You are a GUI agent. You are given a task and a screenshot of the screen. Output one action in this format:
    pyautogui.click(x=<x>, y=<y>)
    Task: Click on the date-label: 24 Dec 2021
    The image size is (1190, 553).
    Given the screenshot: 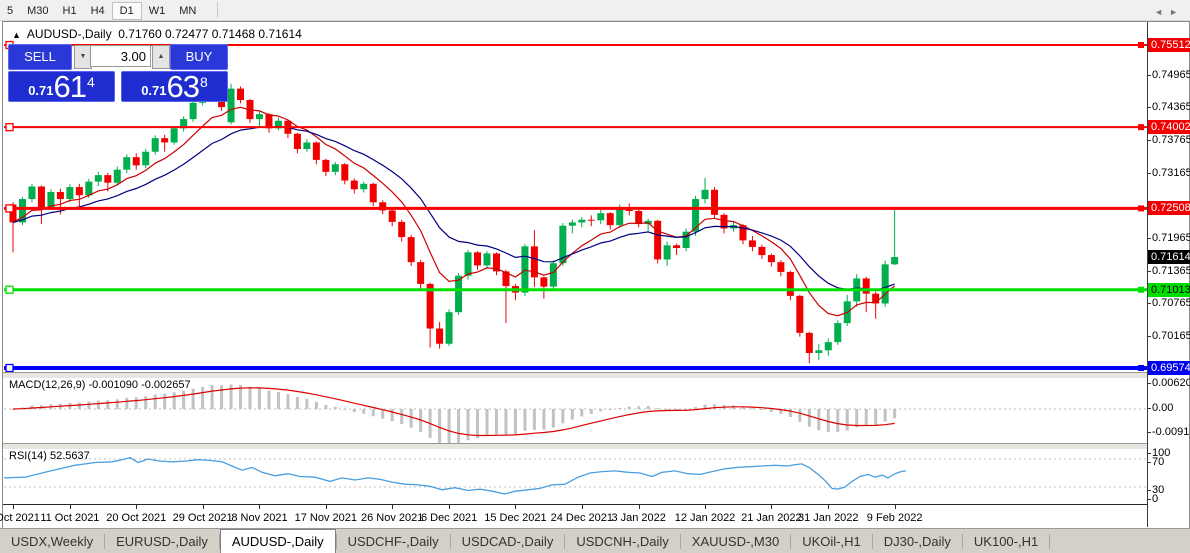 What is the action you would take?
    pyautogui.click(x=581, y=518)
    